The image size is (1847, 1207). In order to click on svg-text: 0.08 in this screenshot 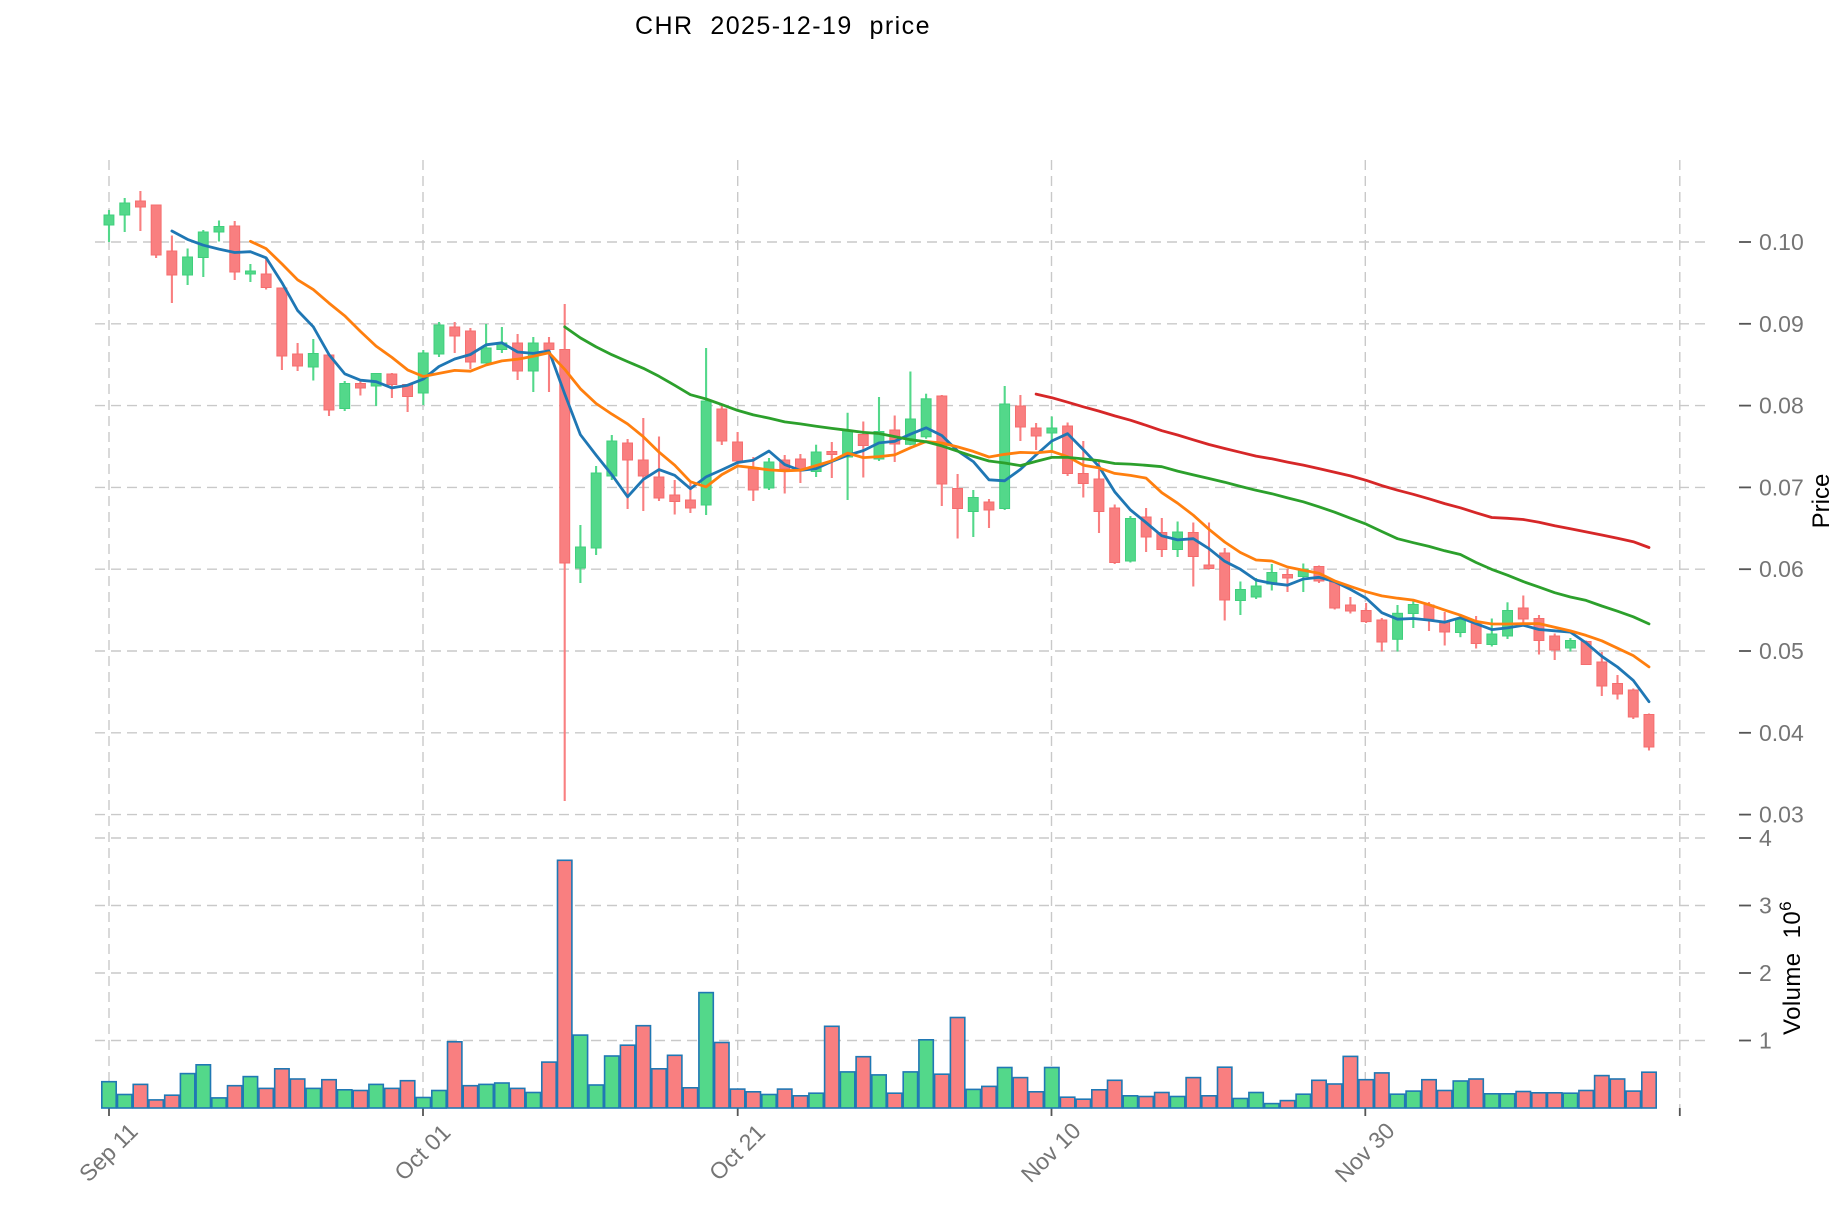, I will do `click(1781, 406)`.